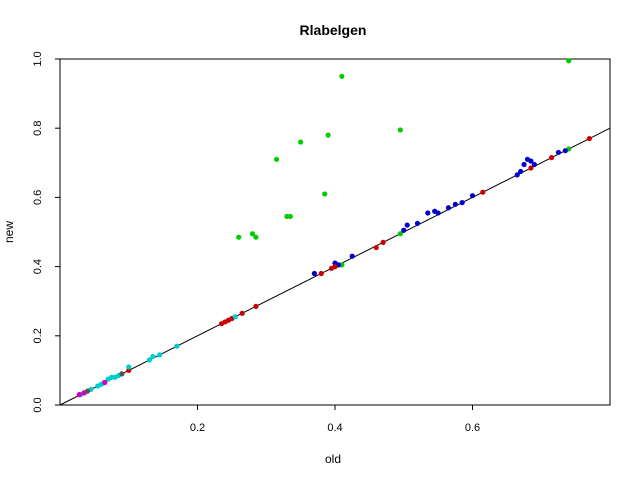 Image resolution: width=640 pixels, height=480 pixels. I want to click on y-axis-label: new, so click(9, 232).